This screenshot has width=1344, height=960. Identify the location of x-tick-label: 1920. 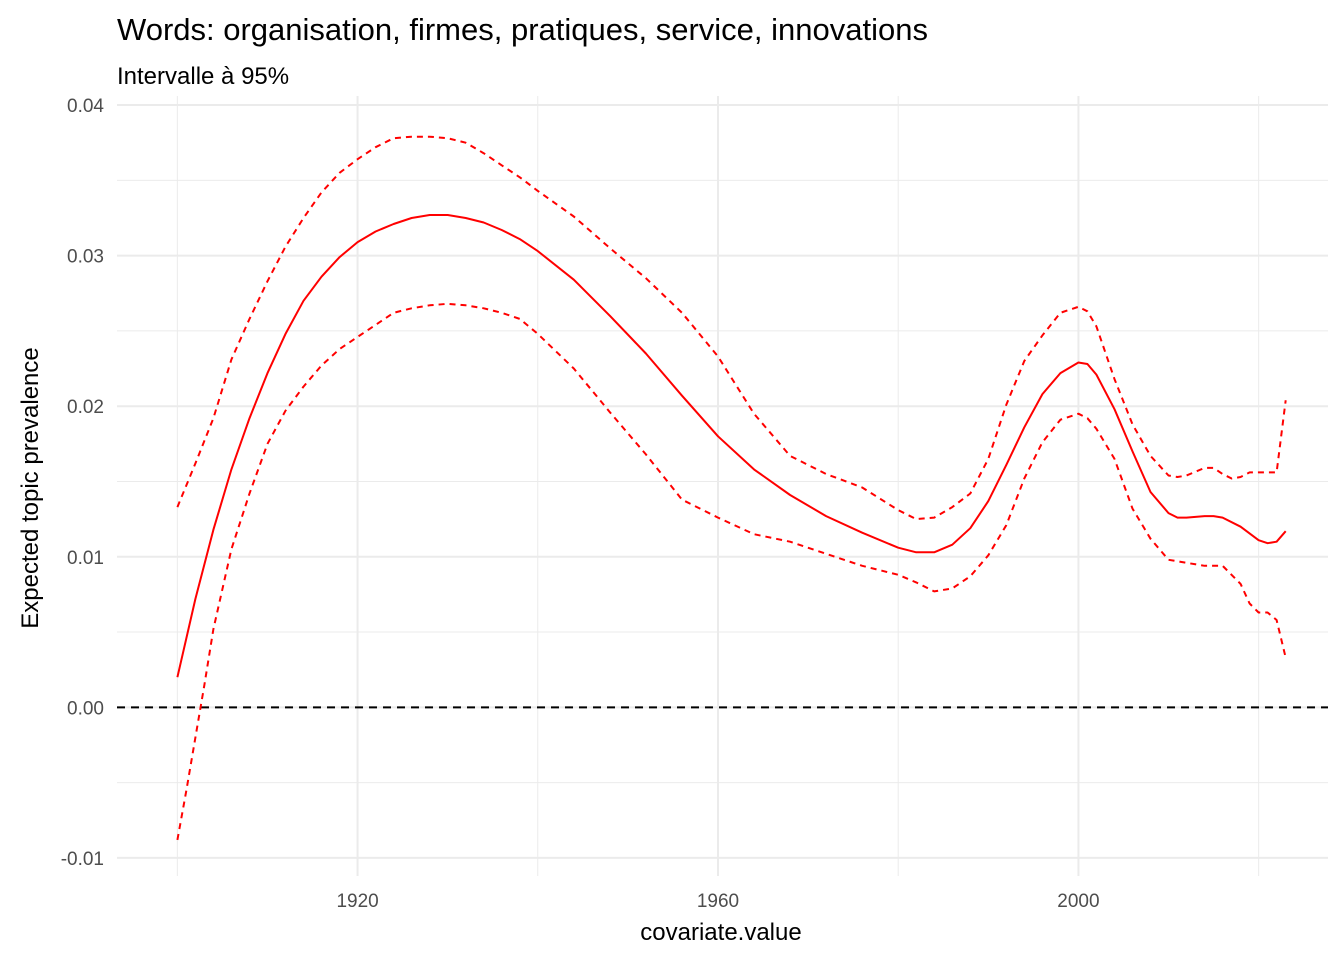
(357, 901).